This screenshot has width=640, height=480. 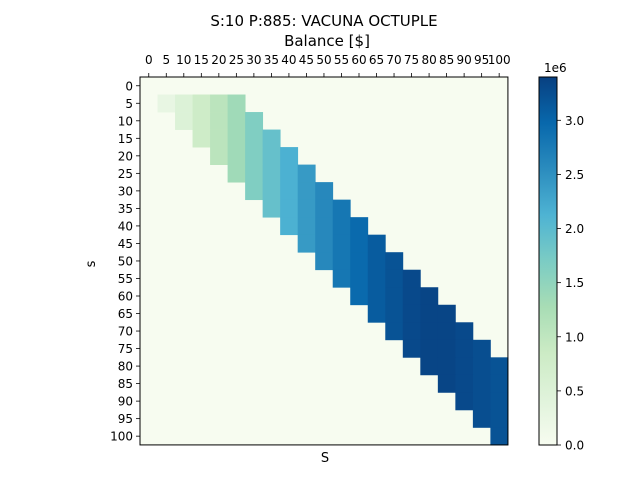 What do you see at coordinates (129, 104) in the screenshot?
I see `y-tick-label: 5` at bounding box center [129, 104].